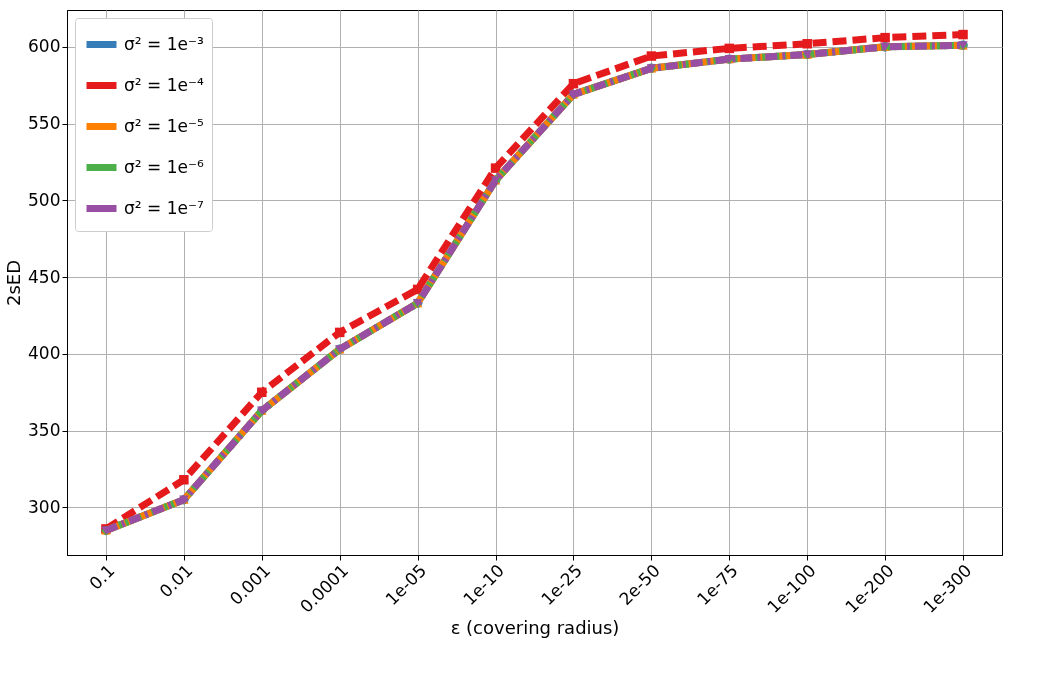 This screenshot has height=677, width=1043. Describe the element at coordinates (44, 46) in the screenshot. I see `y-tick-label: 600` at that location.